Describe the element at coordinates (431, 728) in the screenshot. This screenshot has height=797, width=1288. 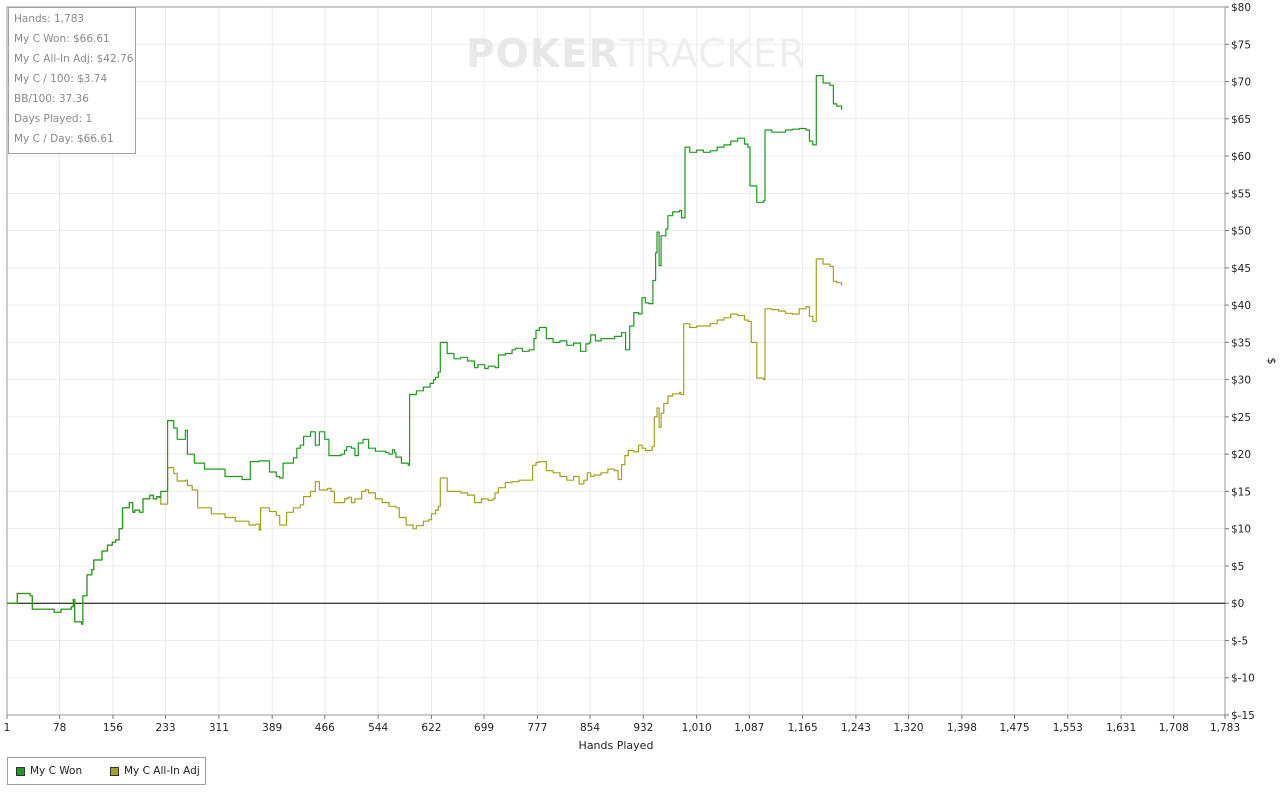
I see `x-tick-label: 622` at that location.